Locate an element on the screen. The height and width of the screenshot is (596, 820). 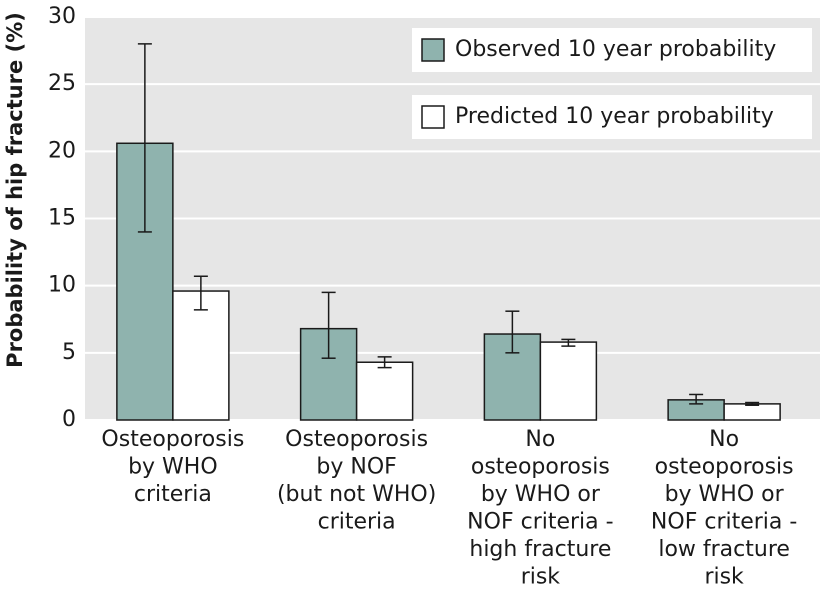
y-tick-label: 5 is located at coordinates (69, 352).